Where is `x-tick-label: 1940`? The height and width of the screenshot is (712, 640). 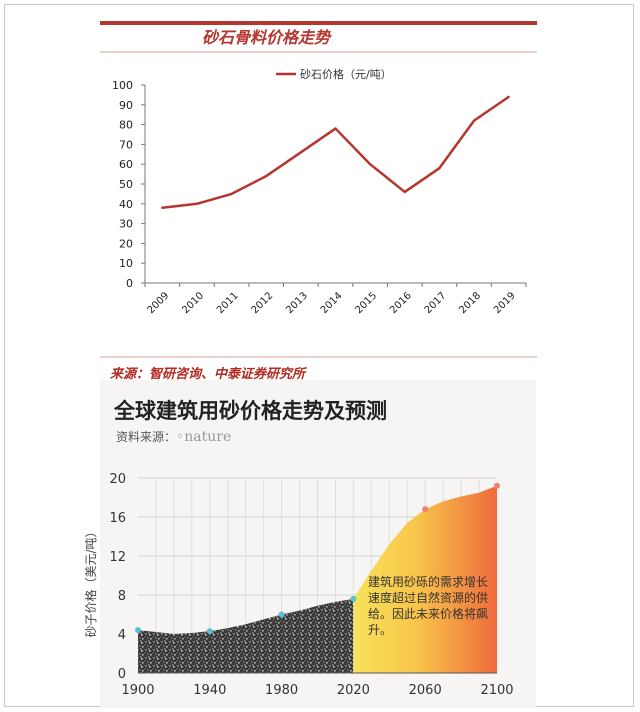
x-tick-label: 1940 is located at coordinates (209, 690).